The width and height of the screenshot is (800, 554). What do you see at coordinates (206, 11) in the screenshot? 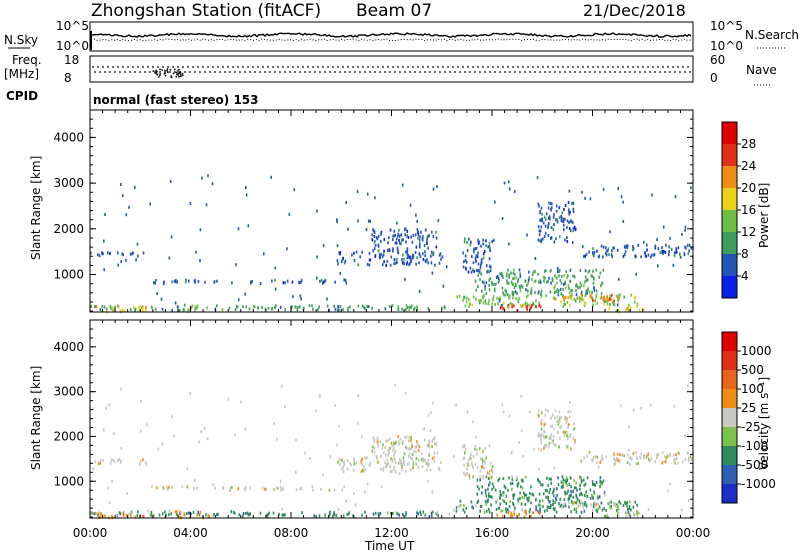
I see `station-title: Zhongshan Station (fitACF)` at bounding box center [206, 11].